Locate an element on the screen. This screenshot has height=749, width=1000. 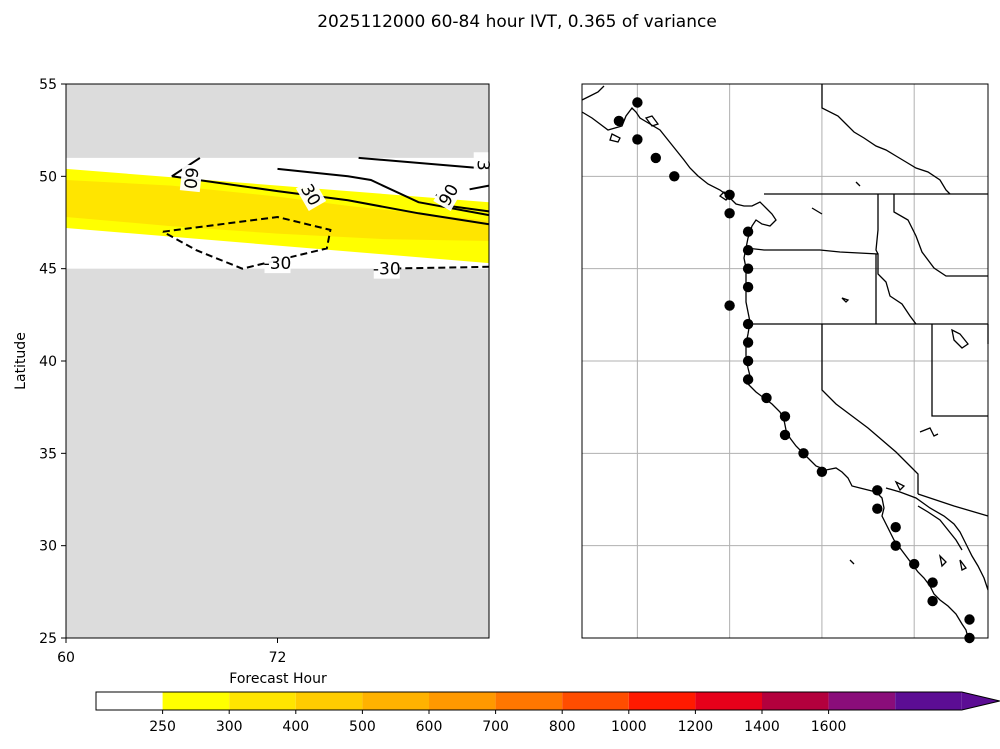
colorbar-tick-label: 700 is located at coordinates (495, 727).